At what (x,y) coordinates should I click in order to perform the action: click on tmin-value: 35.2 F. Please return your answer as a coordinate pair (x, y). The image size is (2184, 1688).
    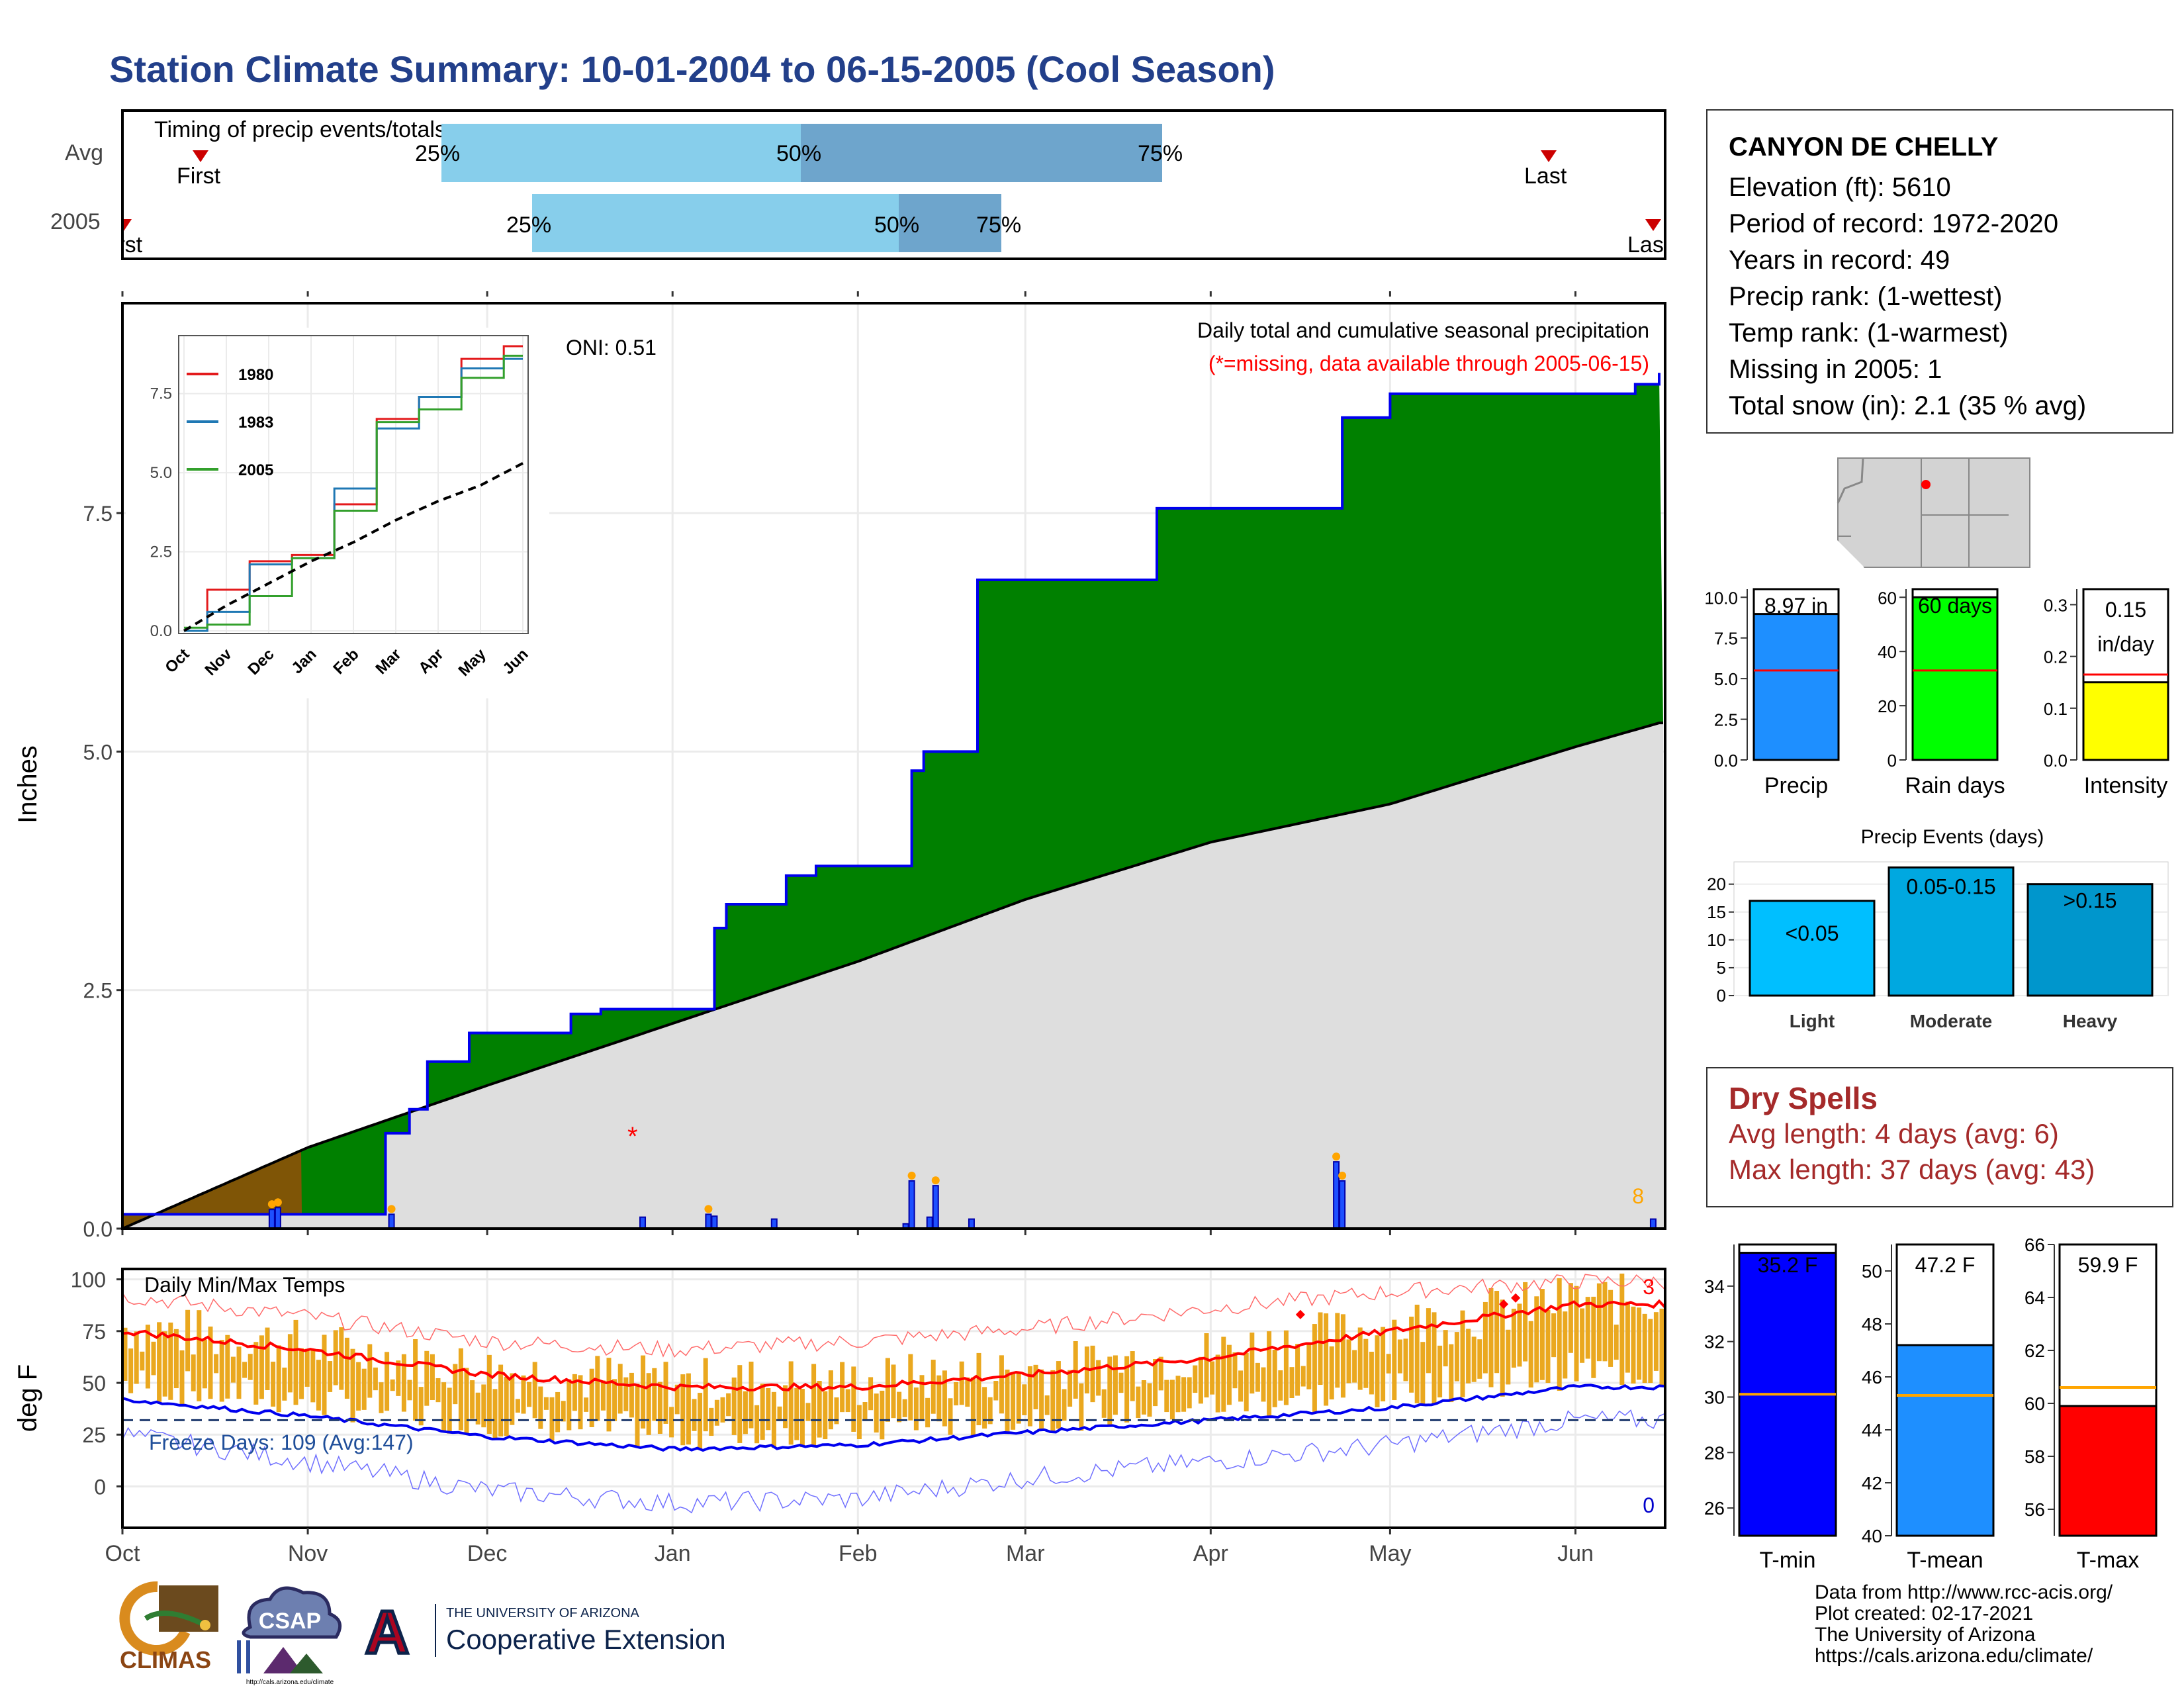
    Looking at the image, I should click on (1788, 1265).